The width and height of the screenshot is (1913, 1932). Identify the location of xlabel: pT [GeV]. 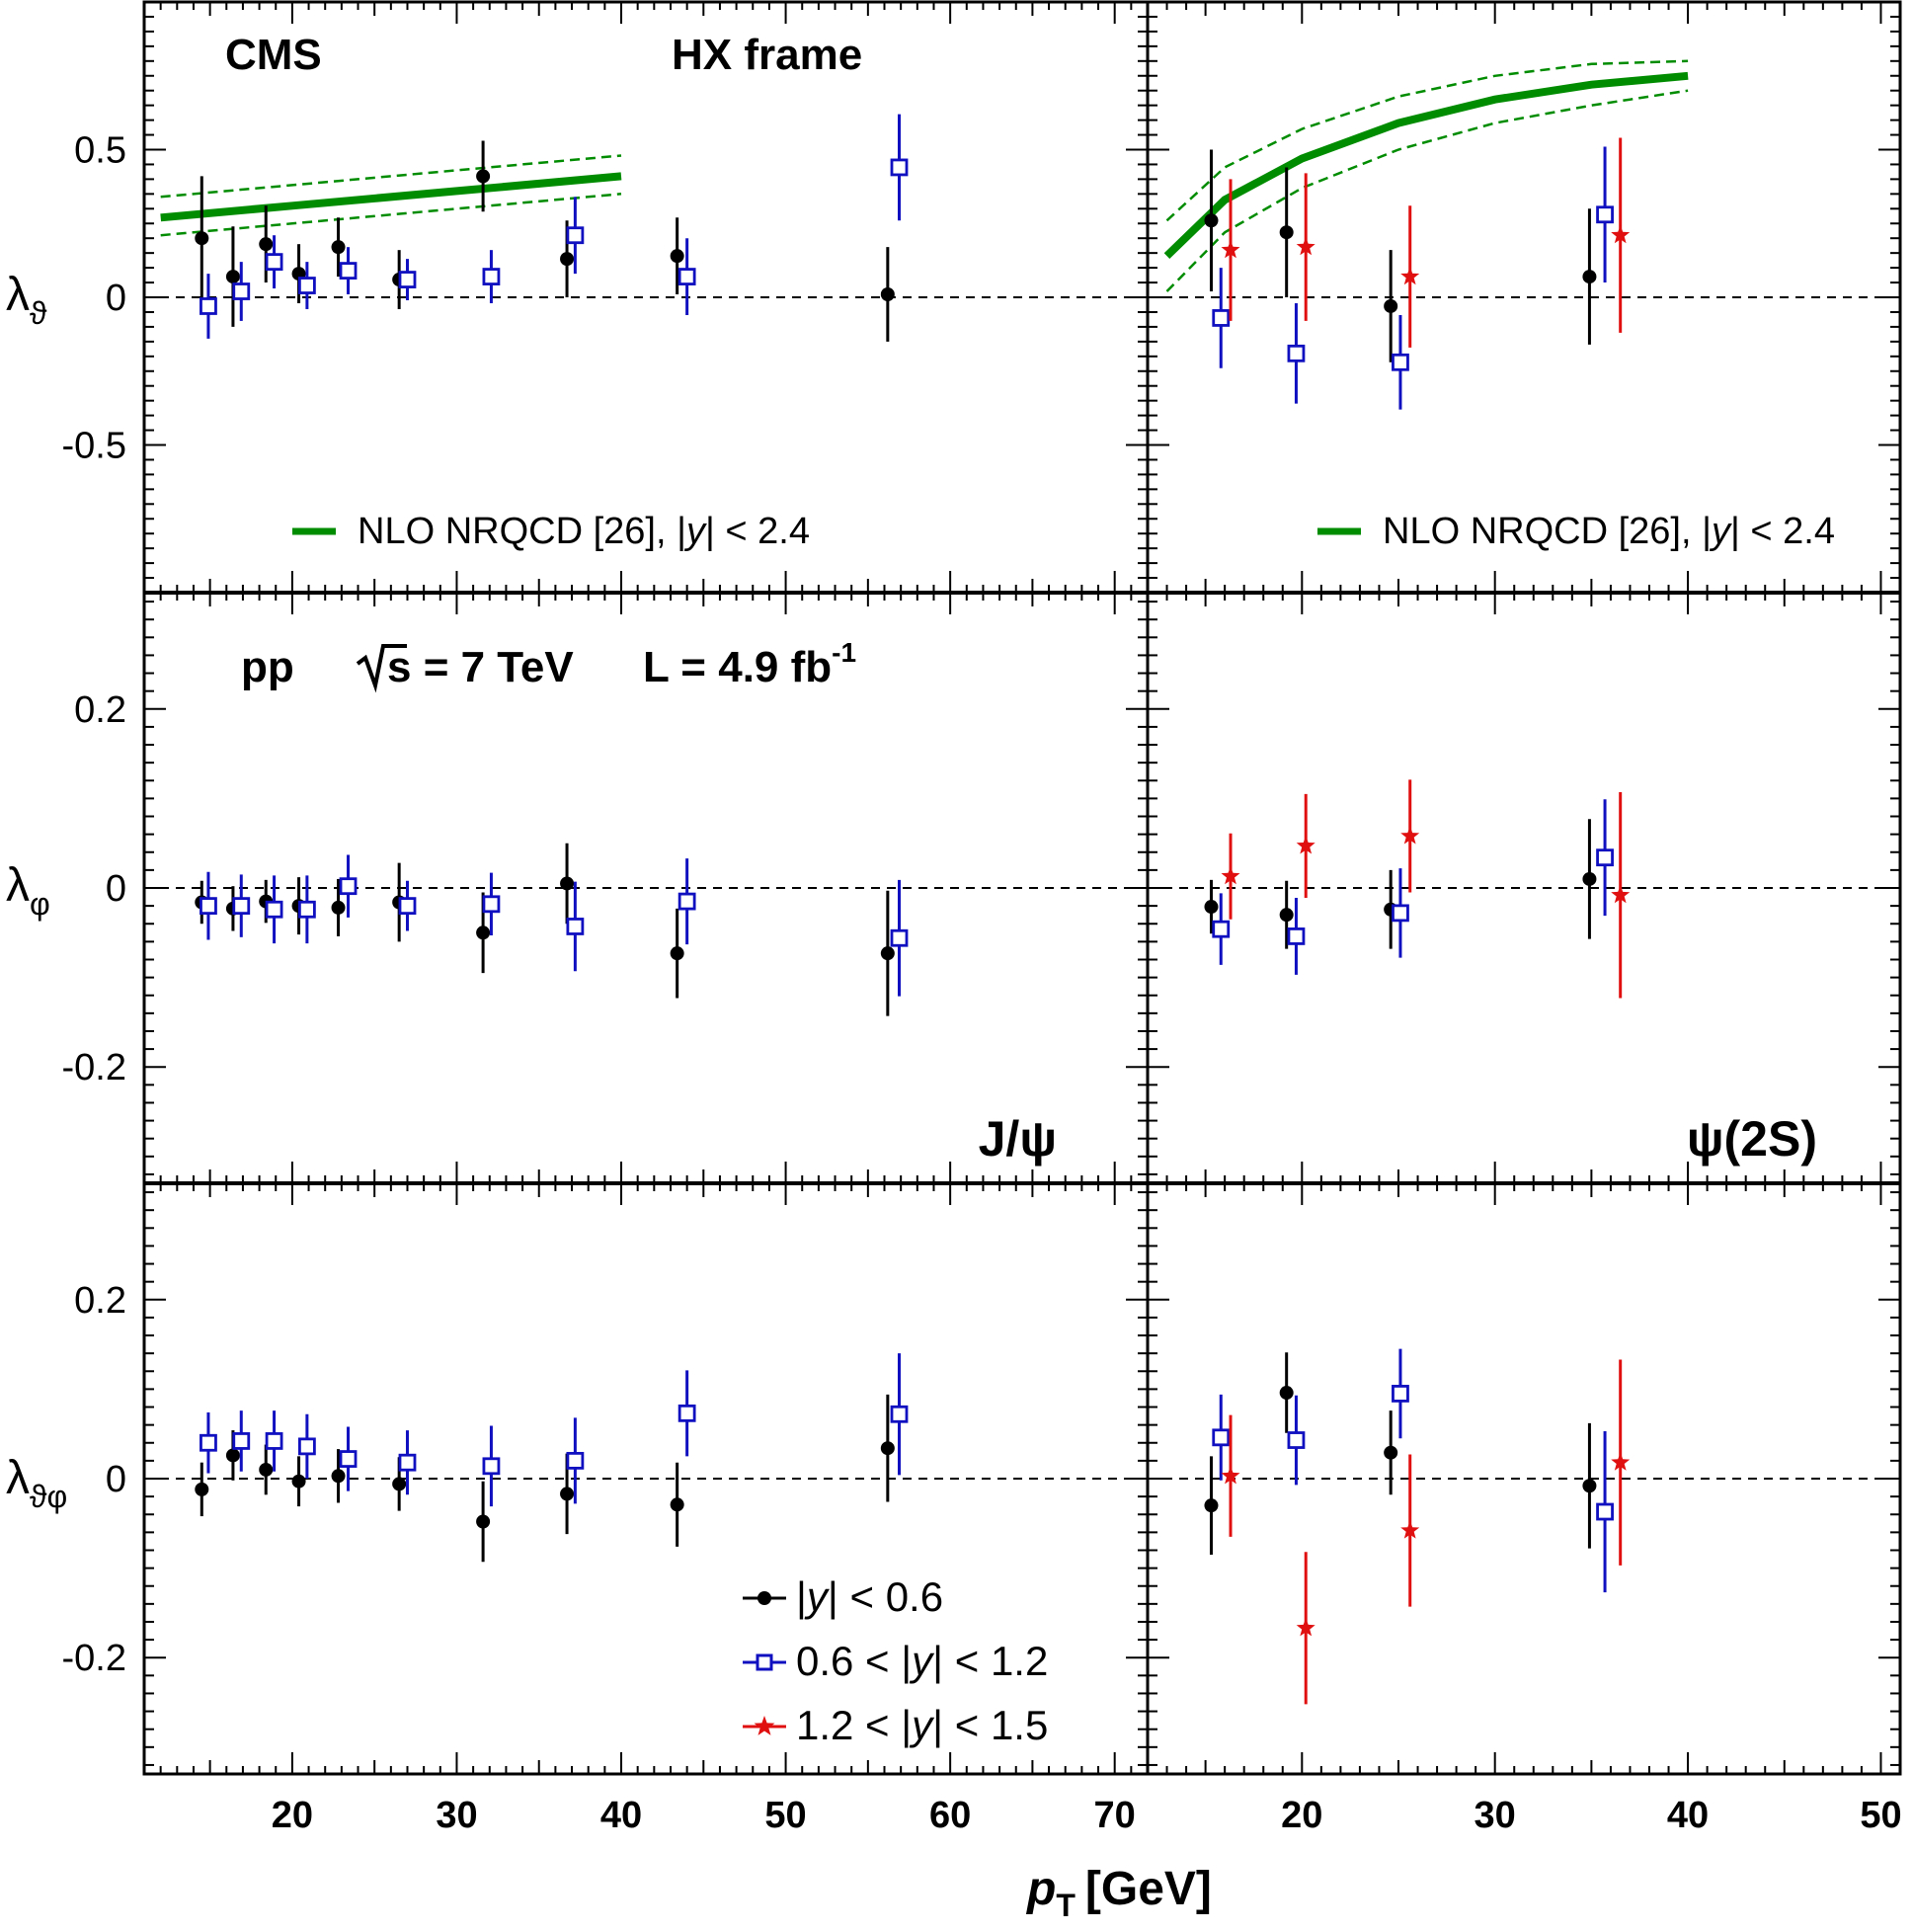
(1118, 1893).